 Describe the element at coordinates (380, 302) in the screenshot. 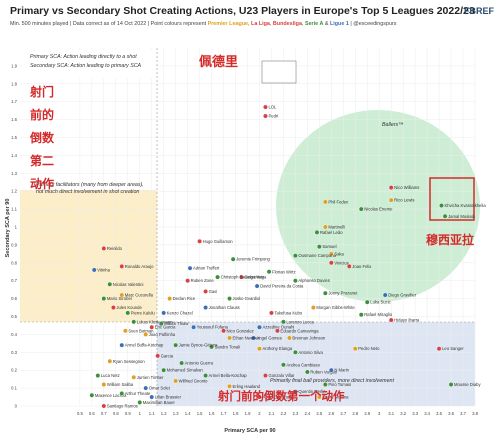

I see `point-label: Luka Sucic` at that location.